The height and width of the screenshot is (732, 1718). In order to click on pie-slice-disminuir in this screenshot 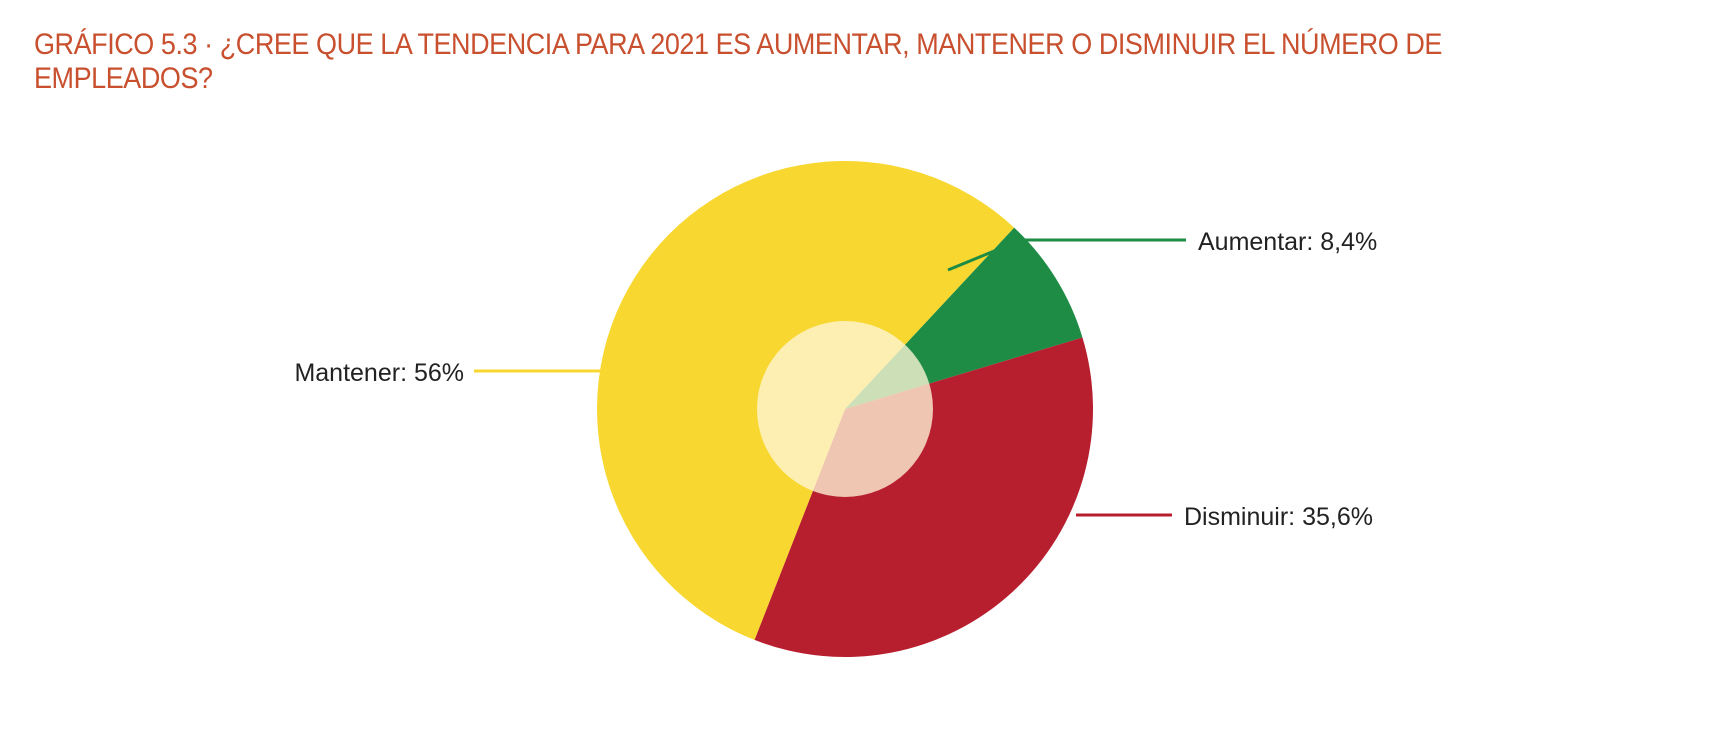, I will do `click(924, 497)`.